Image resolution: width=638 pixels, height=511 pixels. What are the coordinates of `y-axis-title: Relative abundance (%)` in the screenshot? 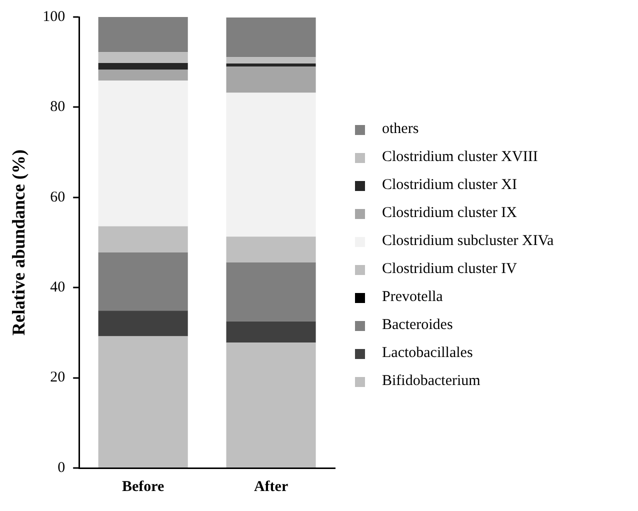 It's located at (18, 243).